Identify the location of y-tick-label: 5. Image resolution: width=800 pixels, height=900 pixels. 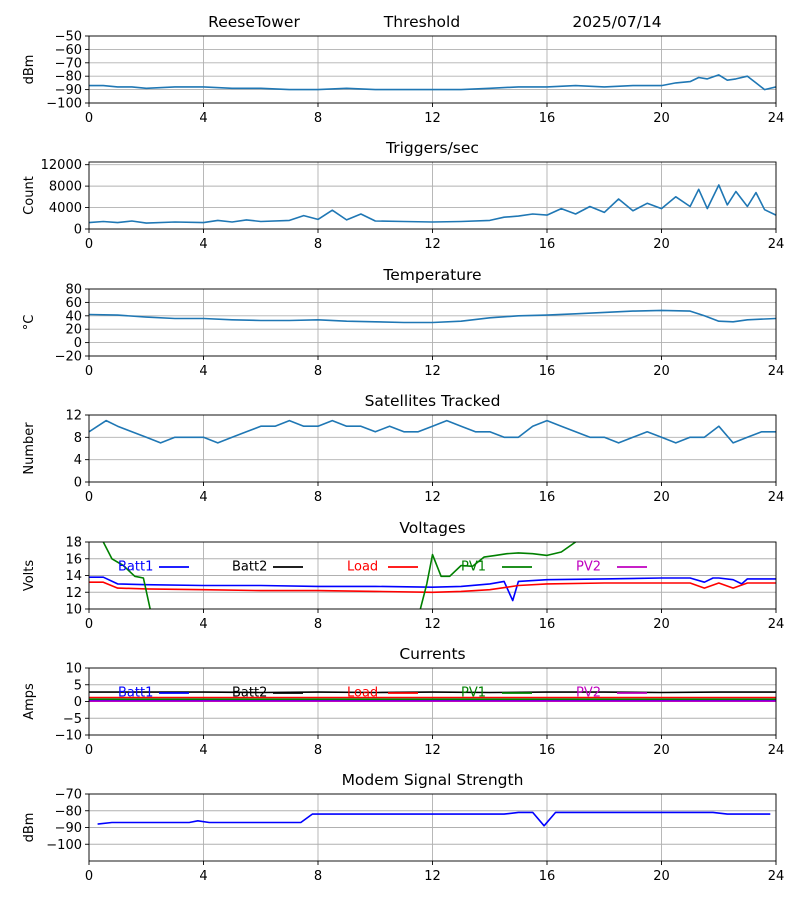
(78, 685).